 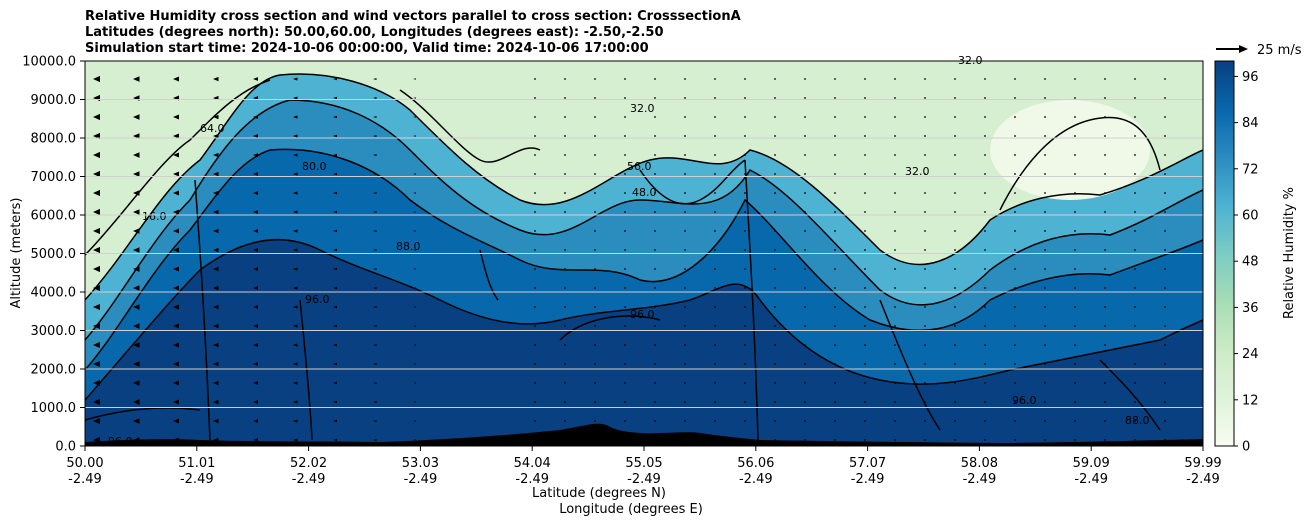 What do you see at coordinates (639, 166) in the screenshot?
I see `contour-label: 56.0` at bounding box center [639, 166].